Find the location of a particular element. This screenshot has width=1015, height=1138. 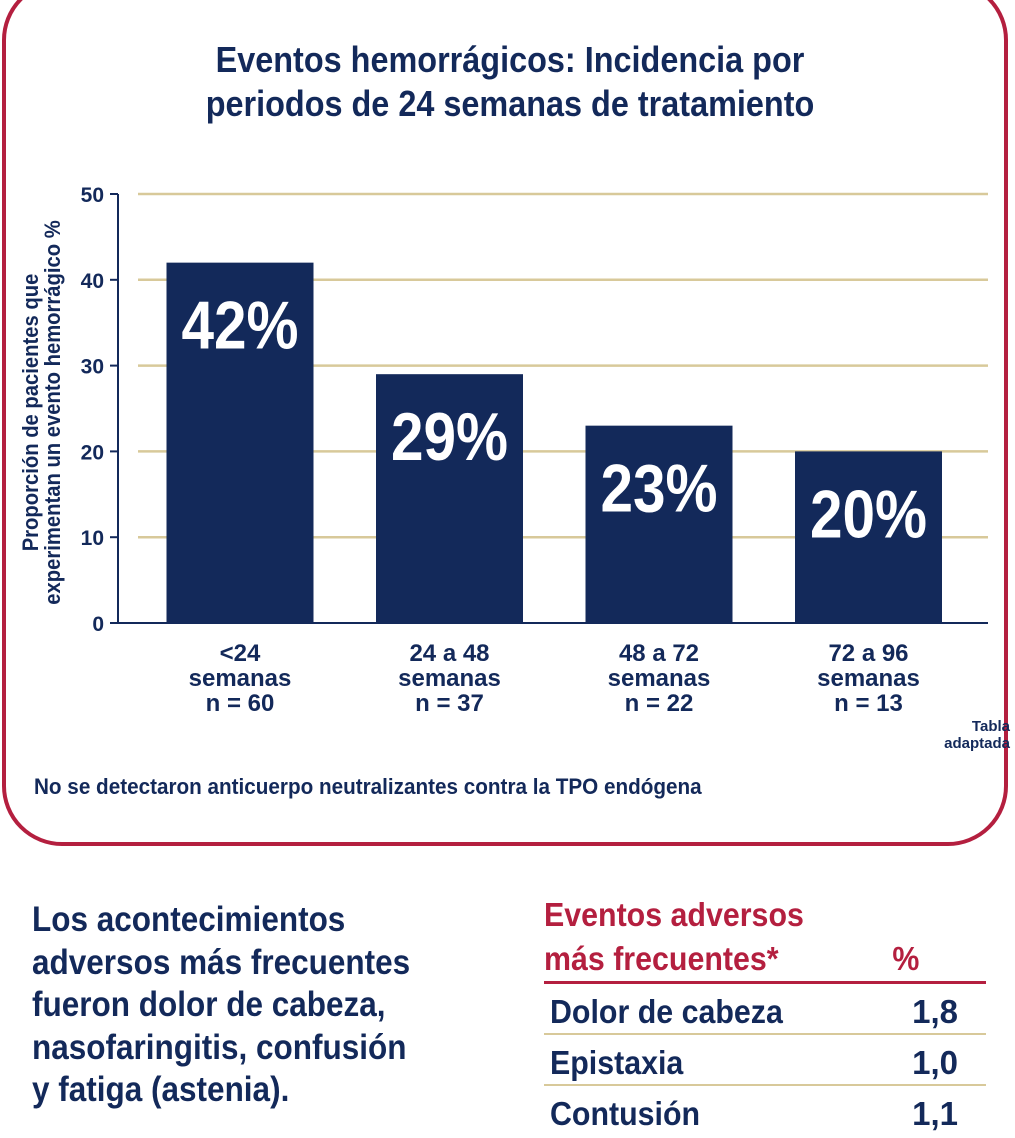

event-percent: 1,8 is located at coordinates (935, 1011).